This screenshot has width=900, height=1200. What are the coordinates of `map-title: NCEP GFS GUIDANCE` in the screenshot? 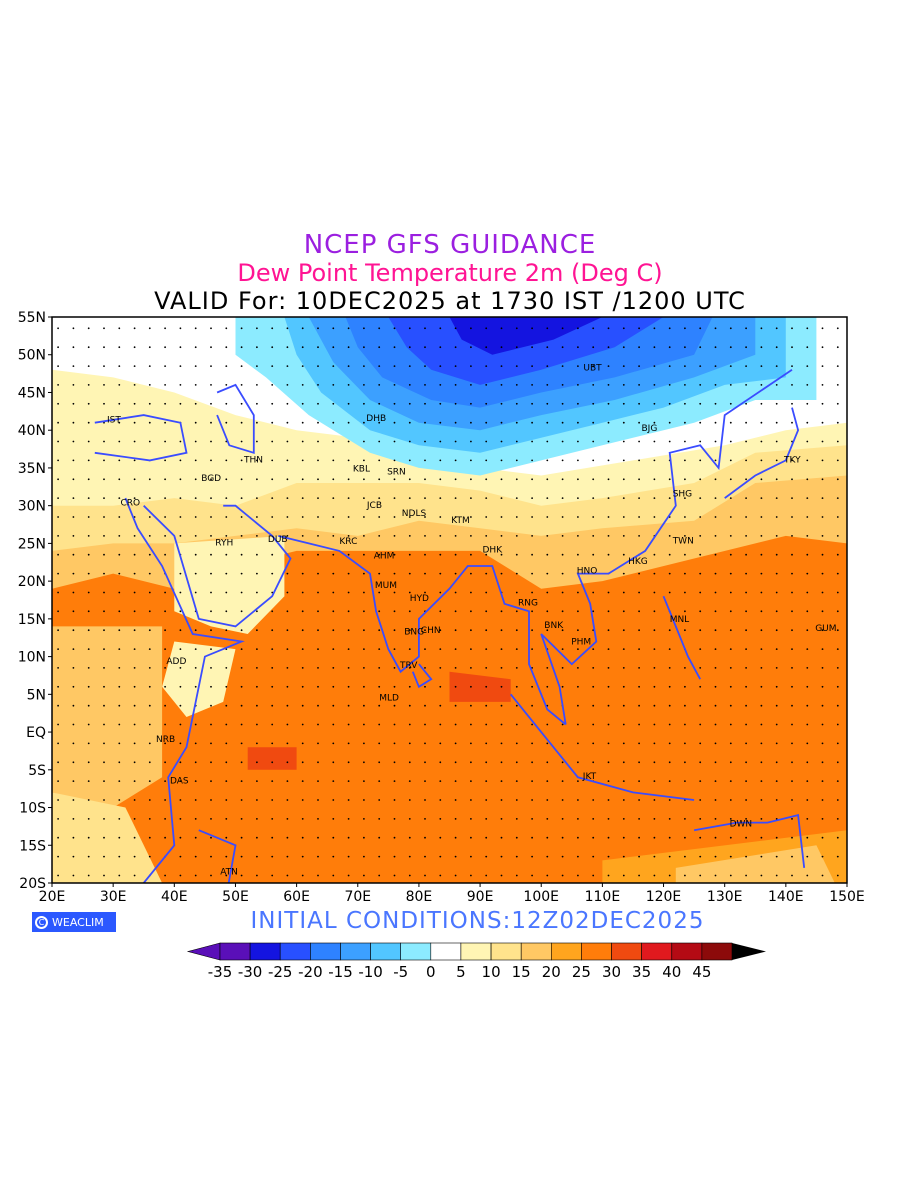 It's located at (450, 245).